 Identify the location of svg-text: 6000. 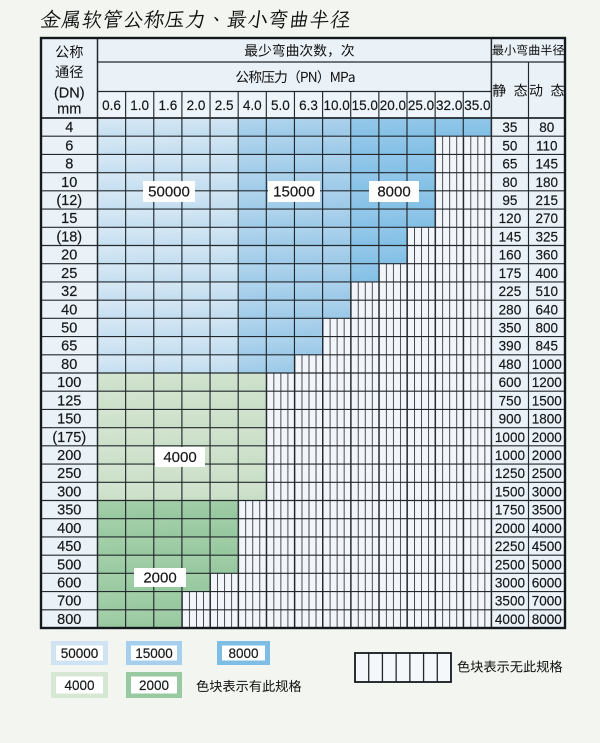
(547, 582).